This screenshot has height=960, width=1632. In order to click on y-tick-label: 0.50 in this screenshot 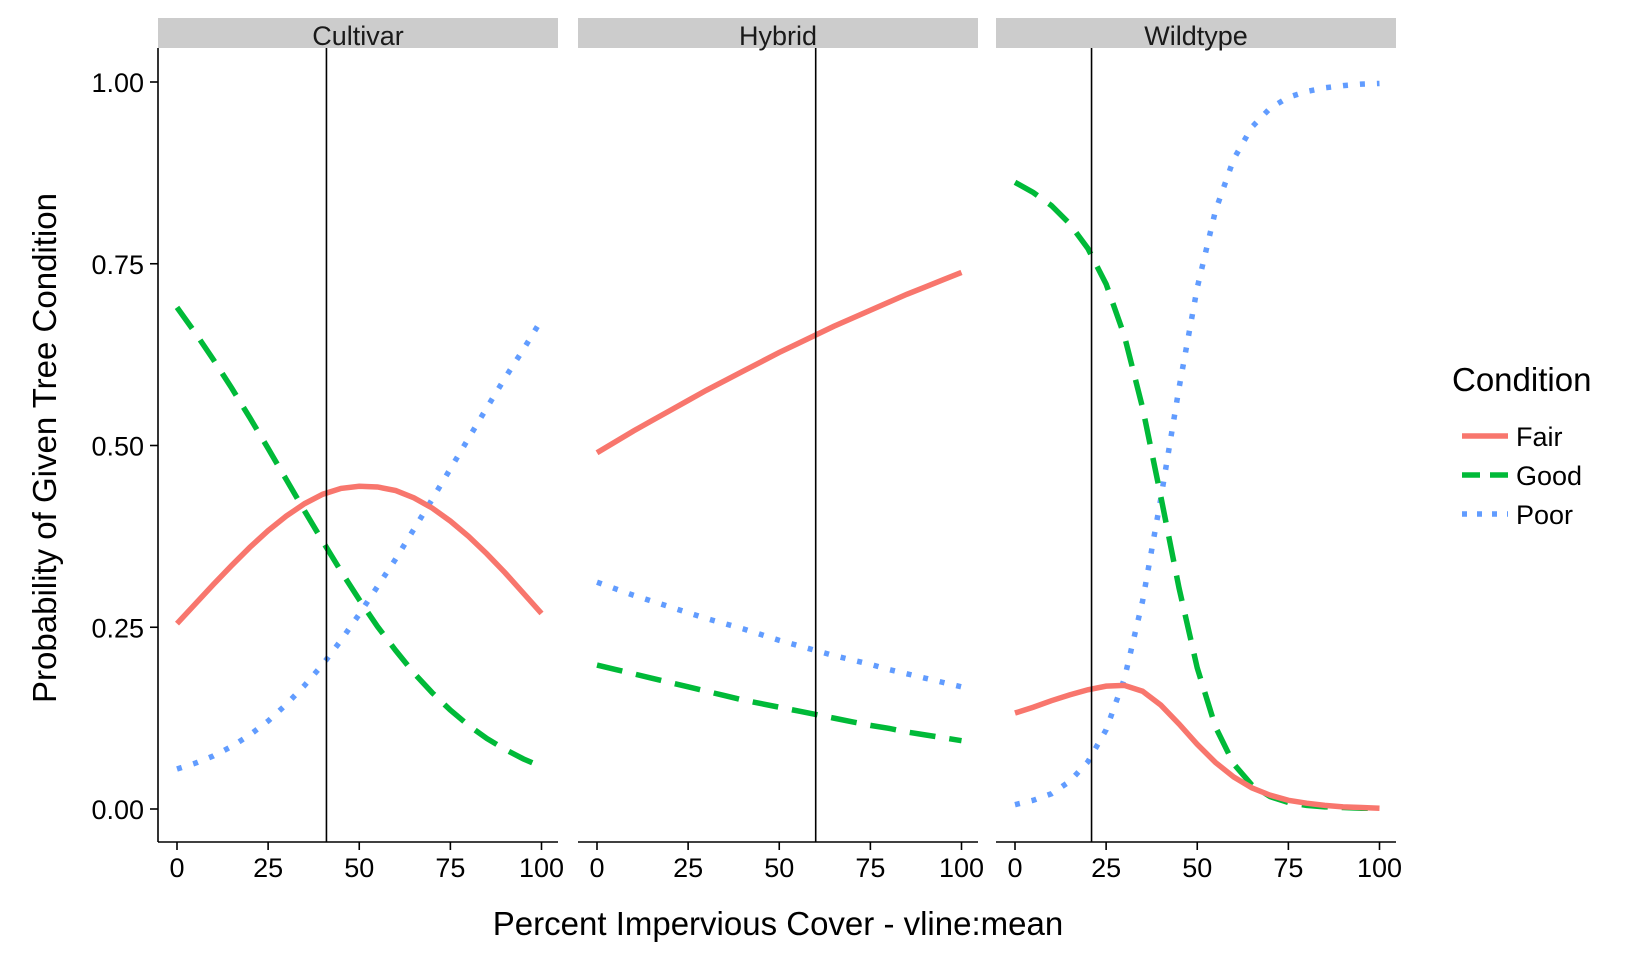, I will do `click(117, 447)`.